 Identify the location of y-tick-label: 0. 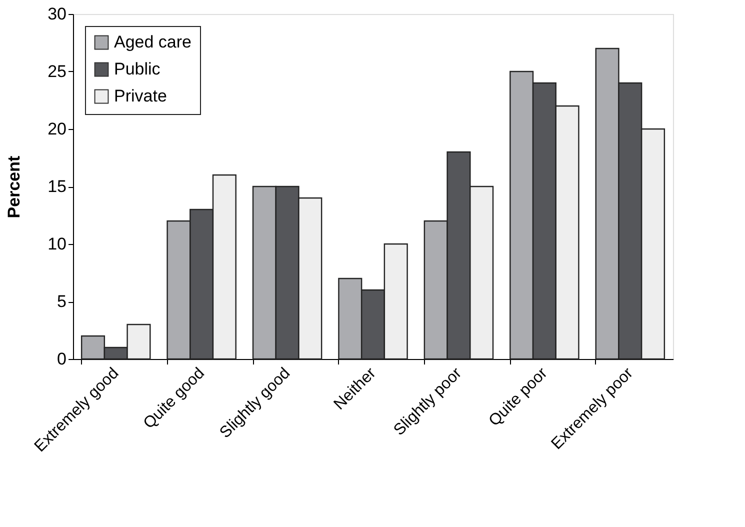
(61, 359).